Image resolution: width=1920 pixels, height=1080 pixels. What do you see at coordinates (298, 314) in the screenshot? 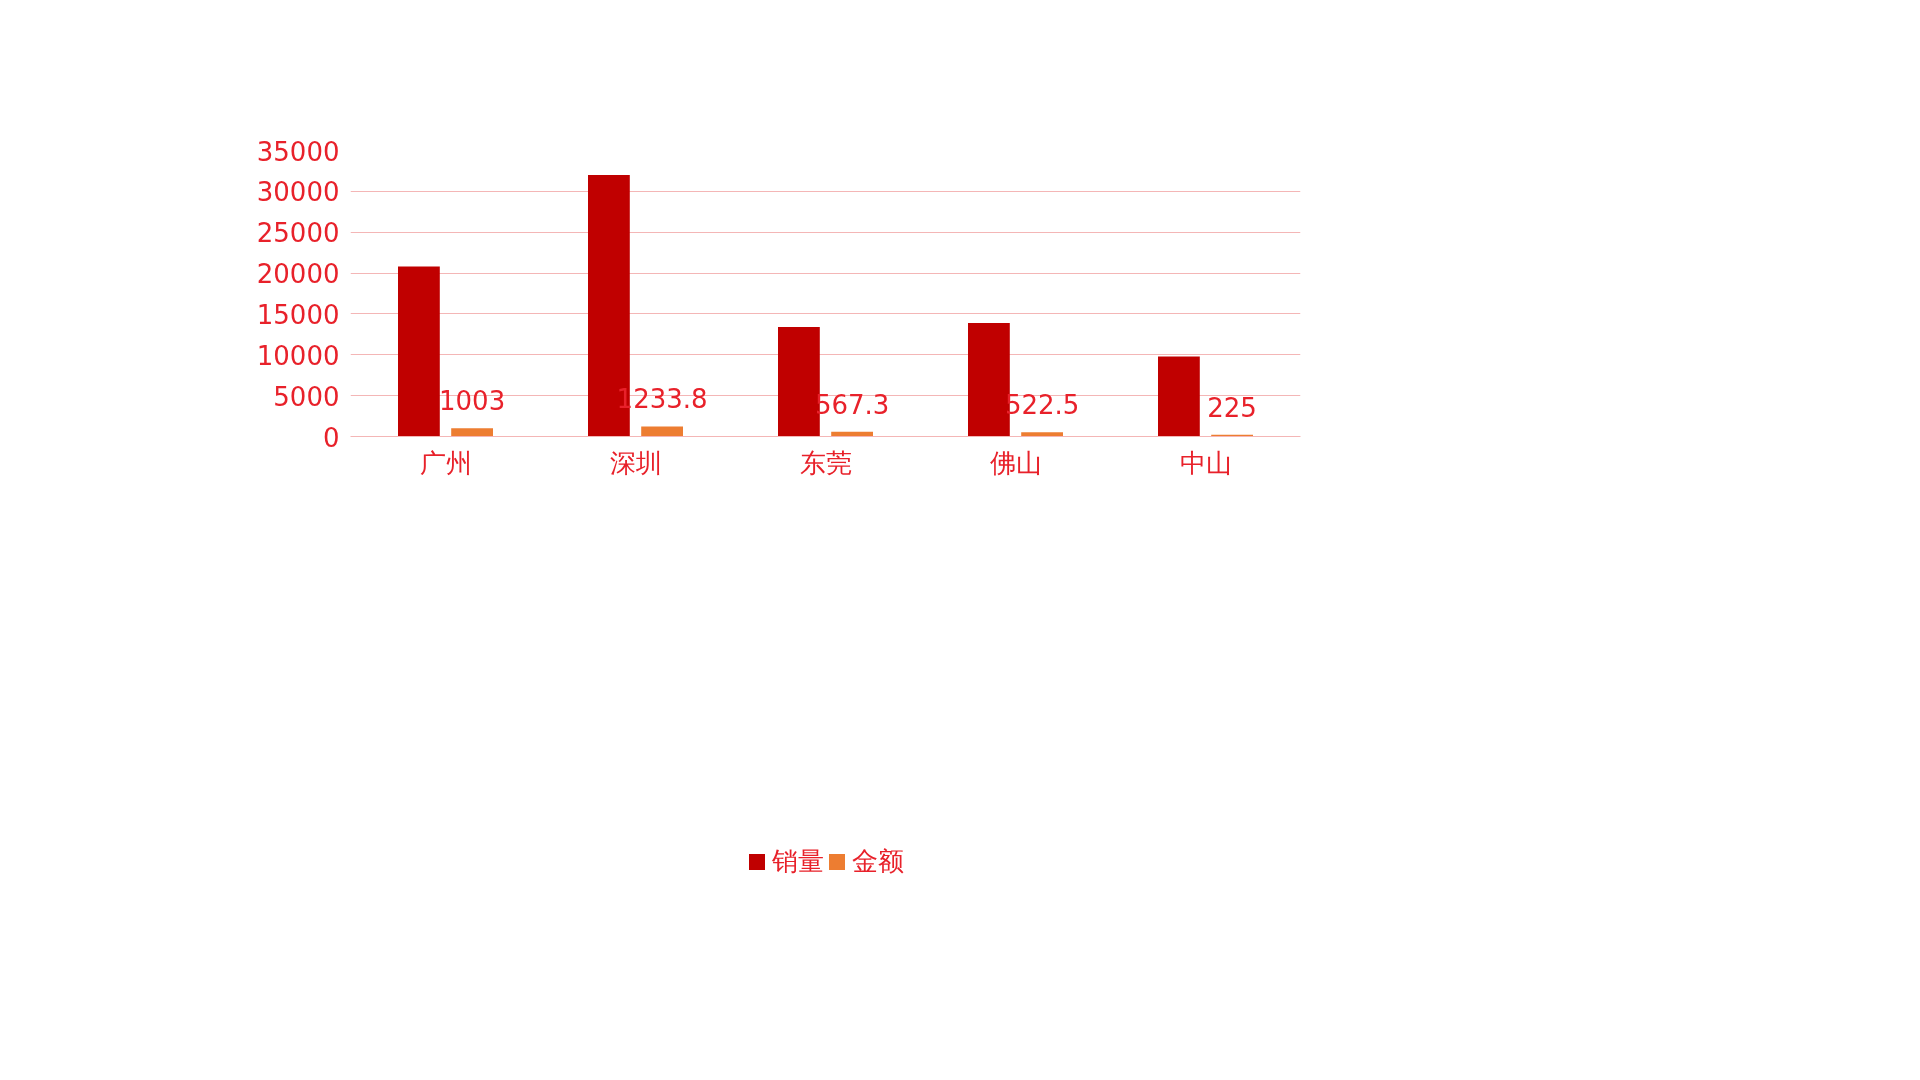
I see `y-tick-label: 15000` at bounding box center [298, 314].